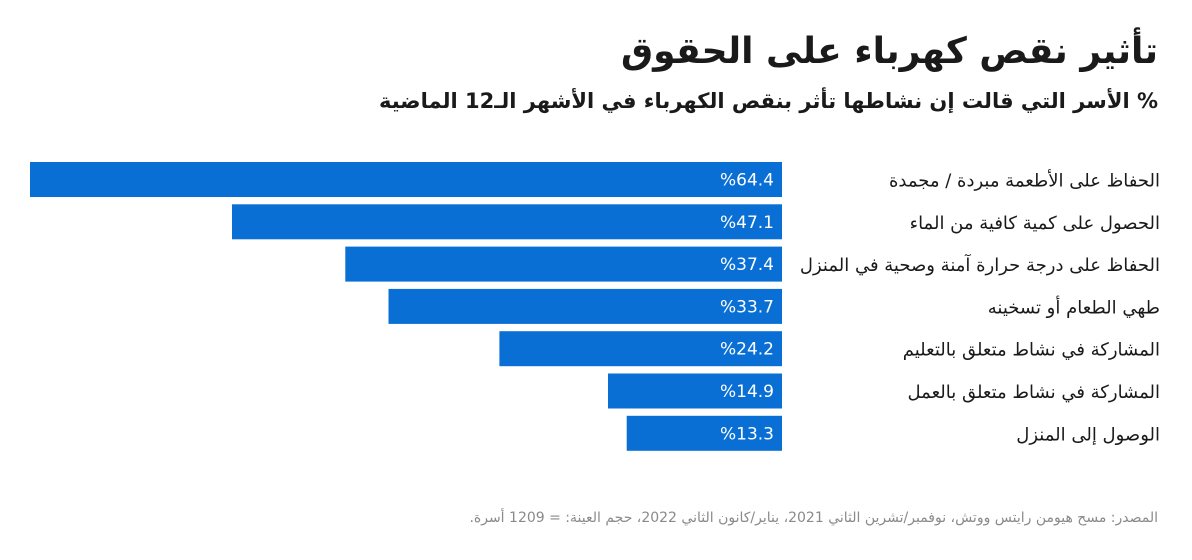  Describe the element at coordinates (1024, 181) in the screenshot. I see `category-label: الحفاظ على الأطعمة مبردة / مجمدة` at that location.